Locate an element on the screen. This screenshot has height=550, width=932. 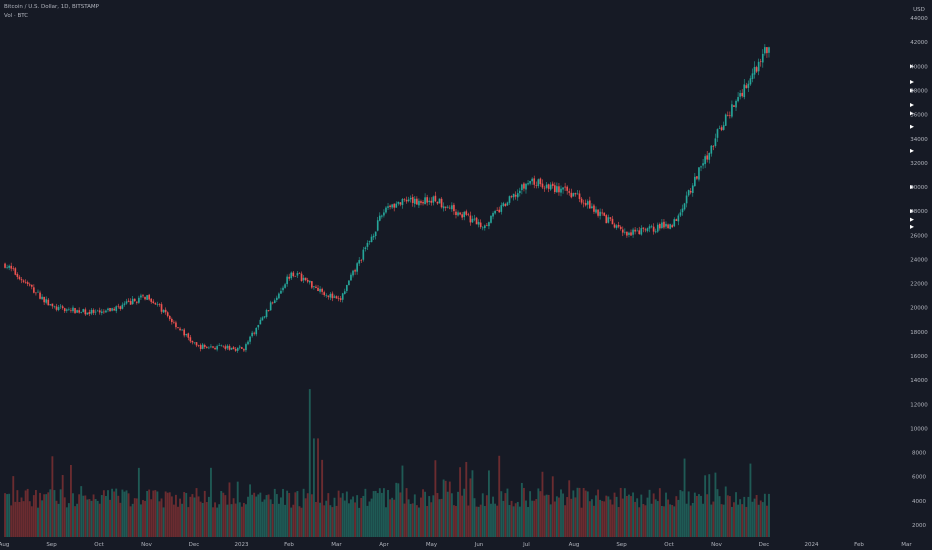
price-axis-label: 22000 is located at coordinates (919, 285).